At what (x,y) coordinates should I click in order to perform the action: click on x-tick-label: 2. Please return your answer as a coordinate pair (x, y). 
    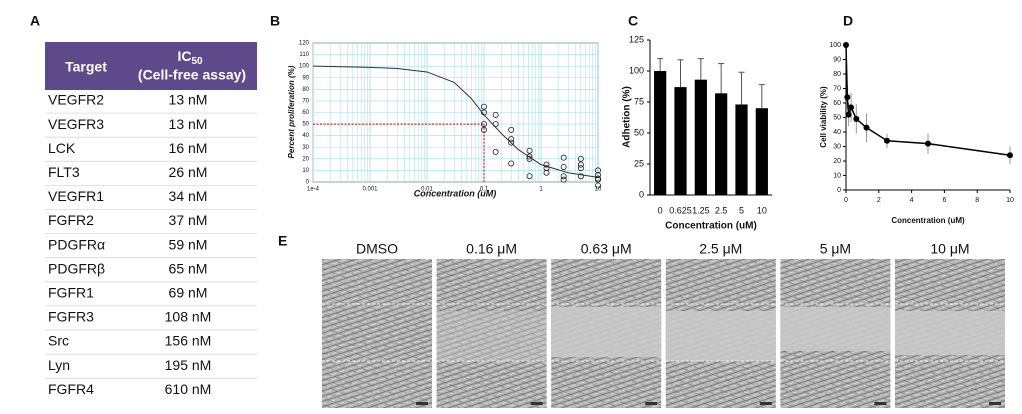
    Looking at the image, I should click on (879, 200).